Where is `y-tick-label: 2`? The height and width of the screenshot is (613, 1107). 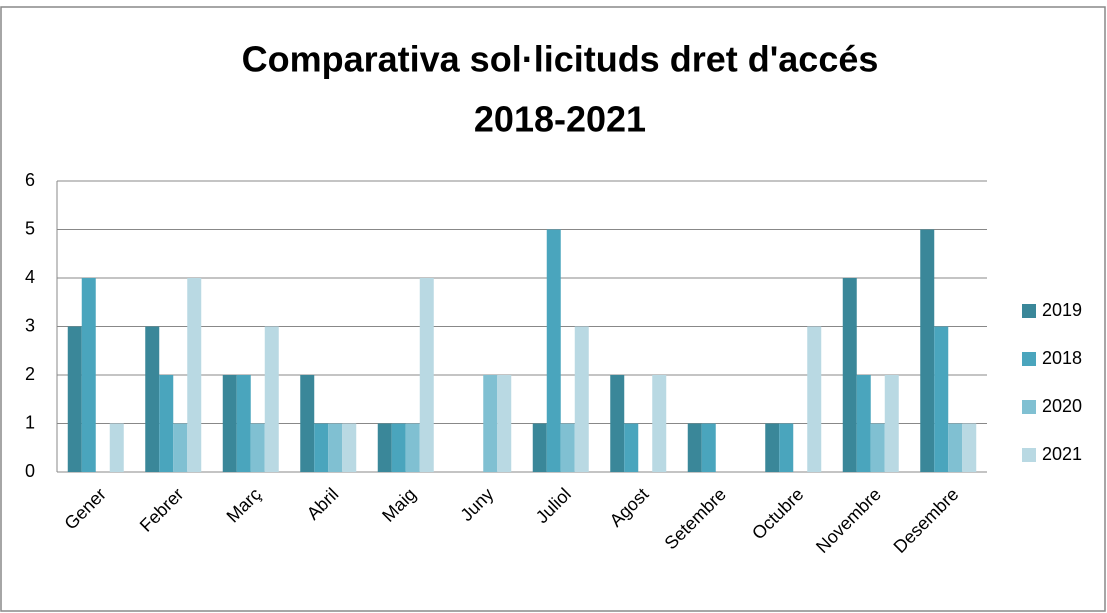 y-tick-label: 2 is located at coordinates (30, 374).